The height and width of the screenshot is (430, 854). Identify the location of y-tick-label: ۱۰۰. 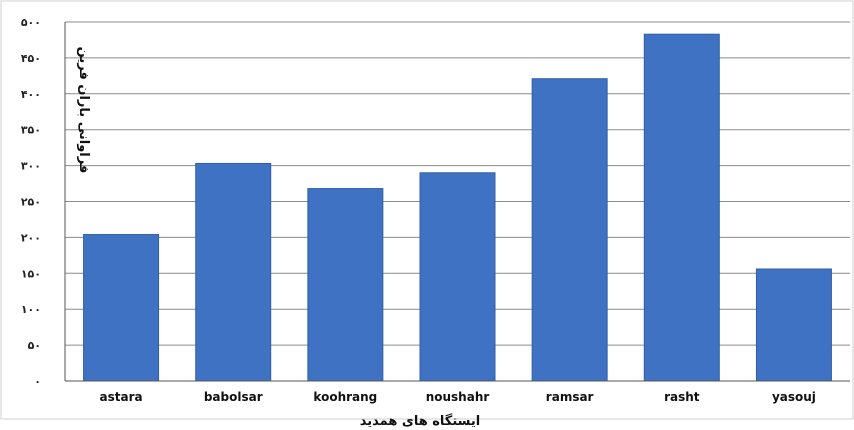
(31, 309).